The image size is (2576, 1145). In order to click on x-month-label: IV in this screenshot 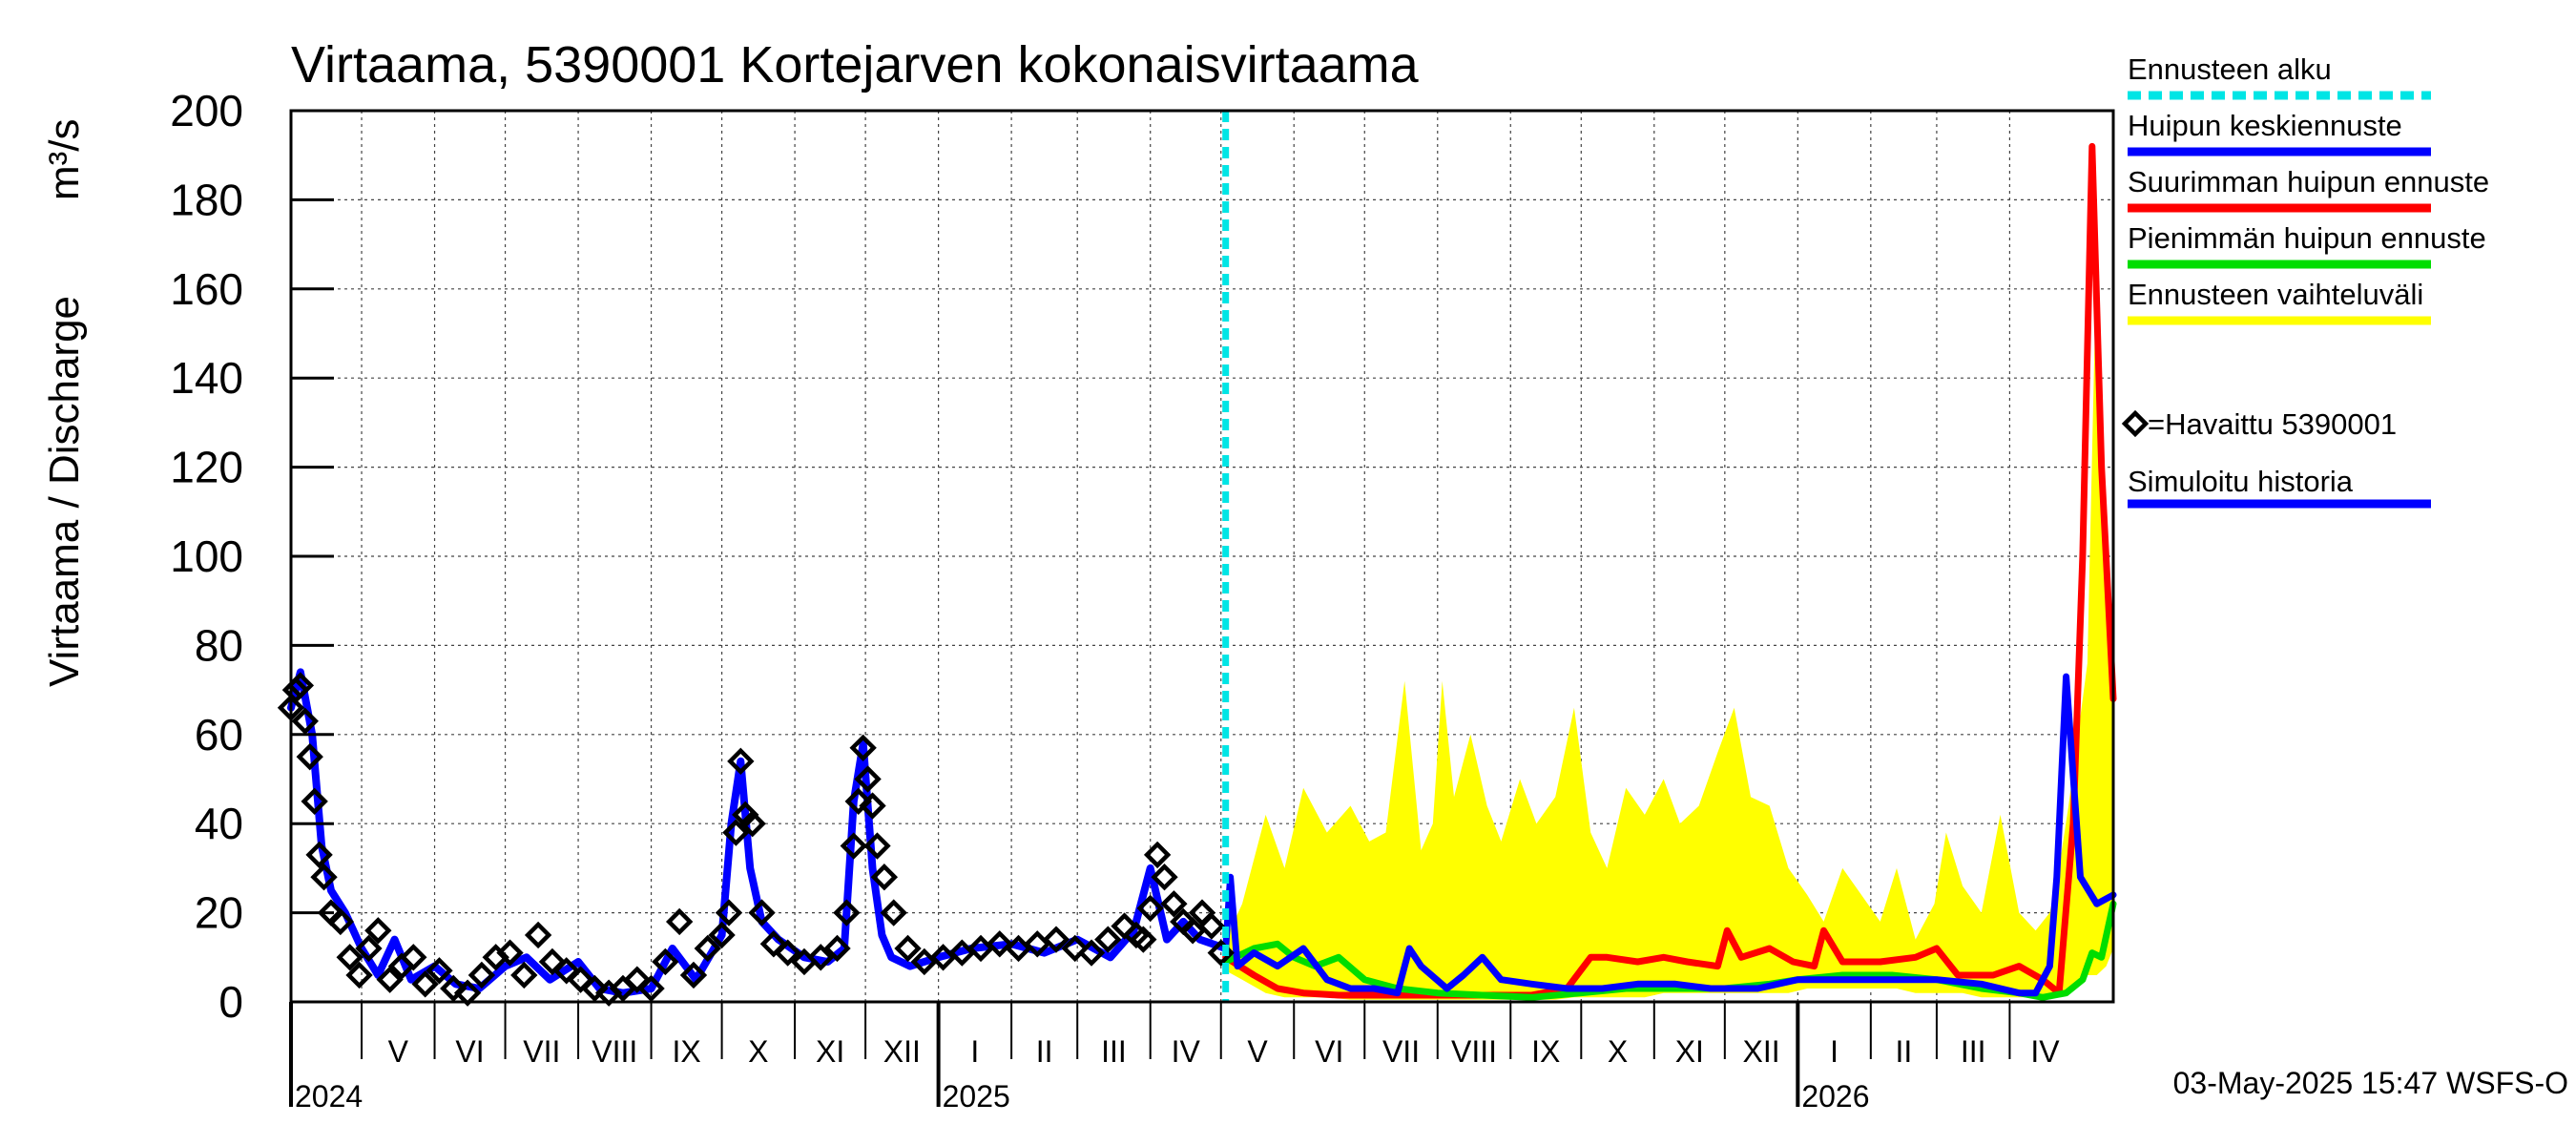, I will do `click(1186, 1051)`.